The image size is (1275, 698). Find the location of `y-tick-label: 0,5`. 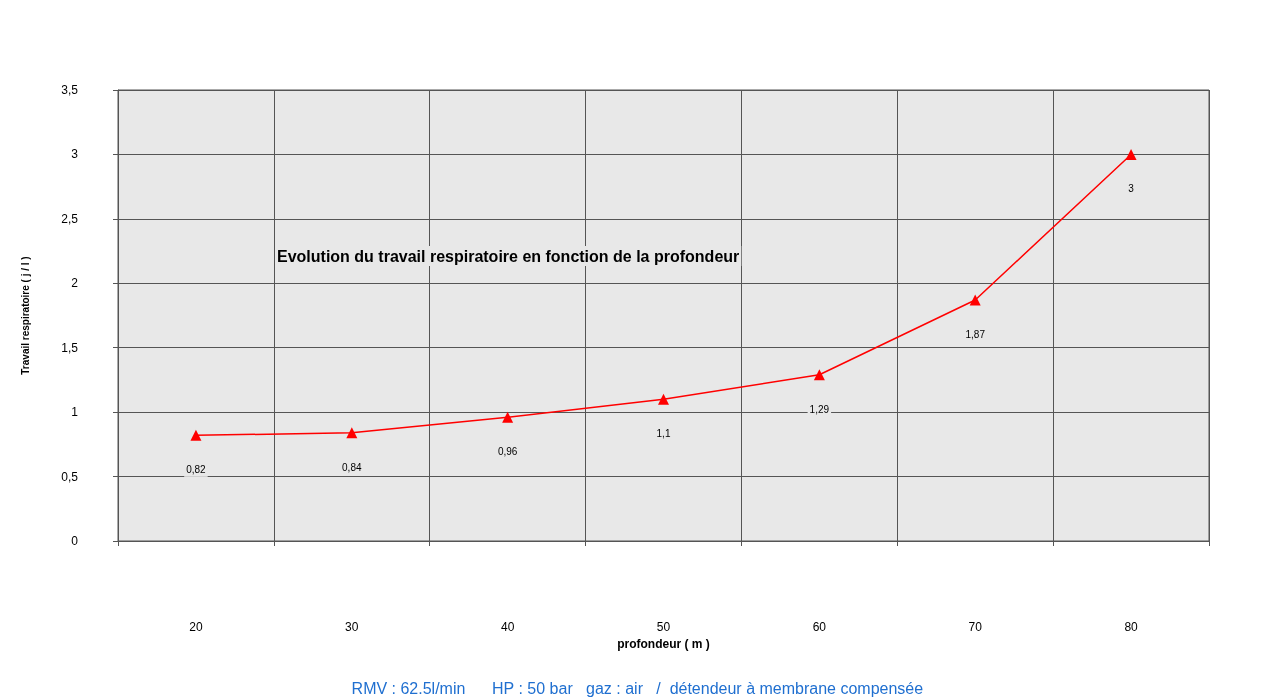

y-tick-label: 0,5 is located at coordinates (70, 476).